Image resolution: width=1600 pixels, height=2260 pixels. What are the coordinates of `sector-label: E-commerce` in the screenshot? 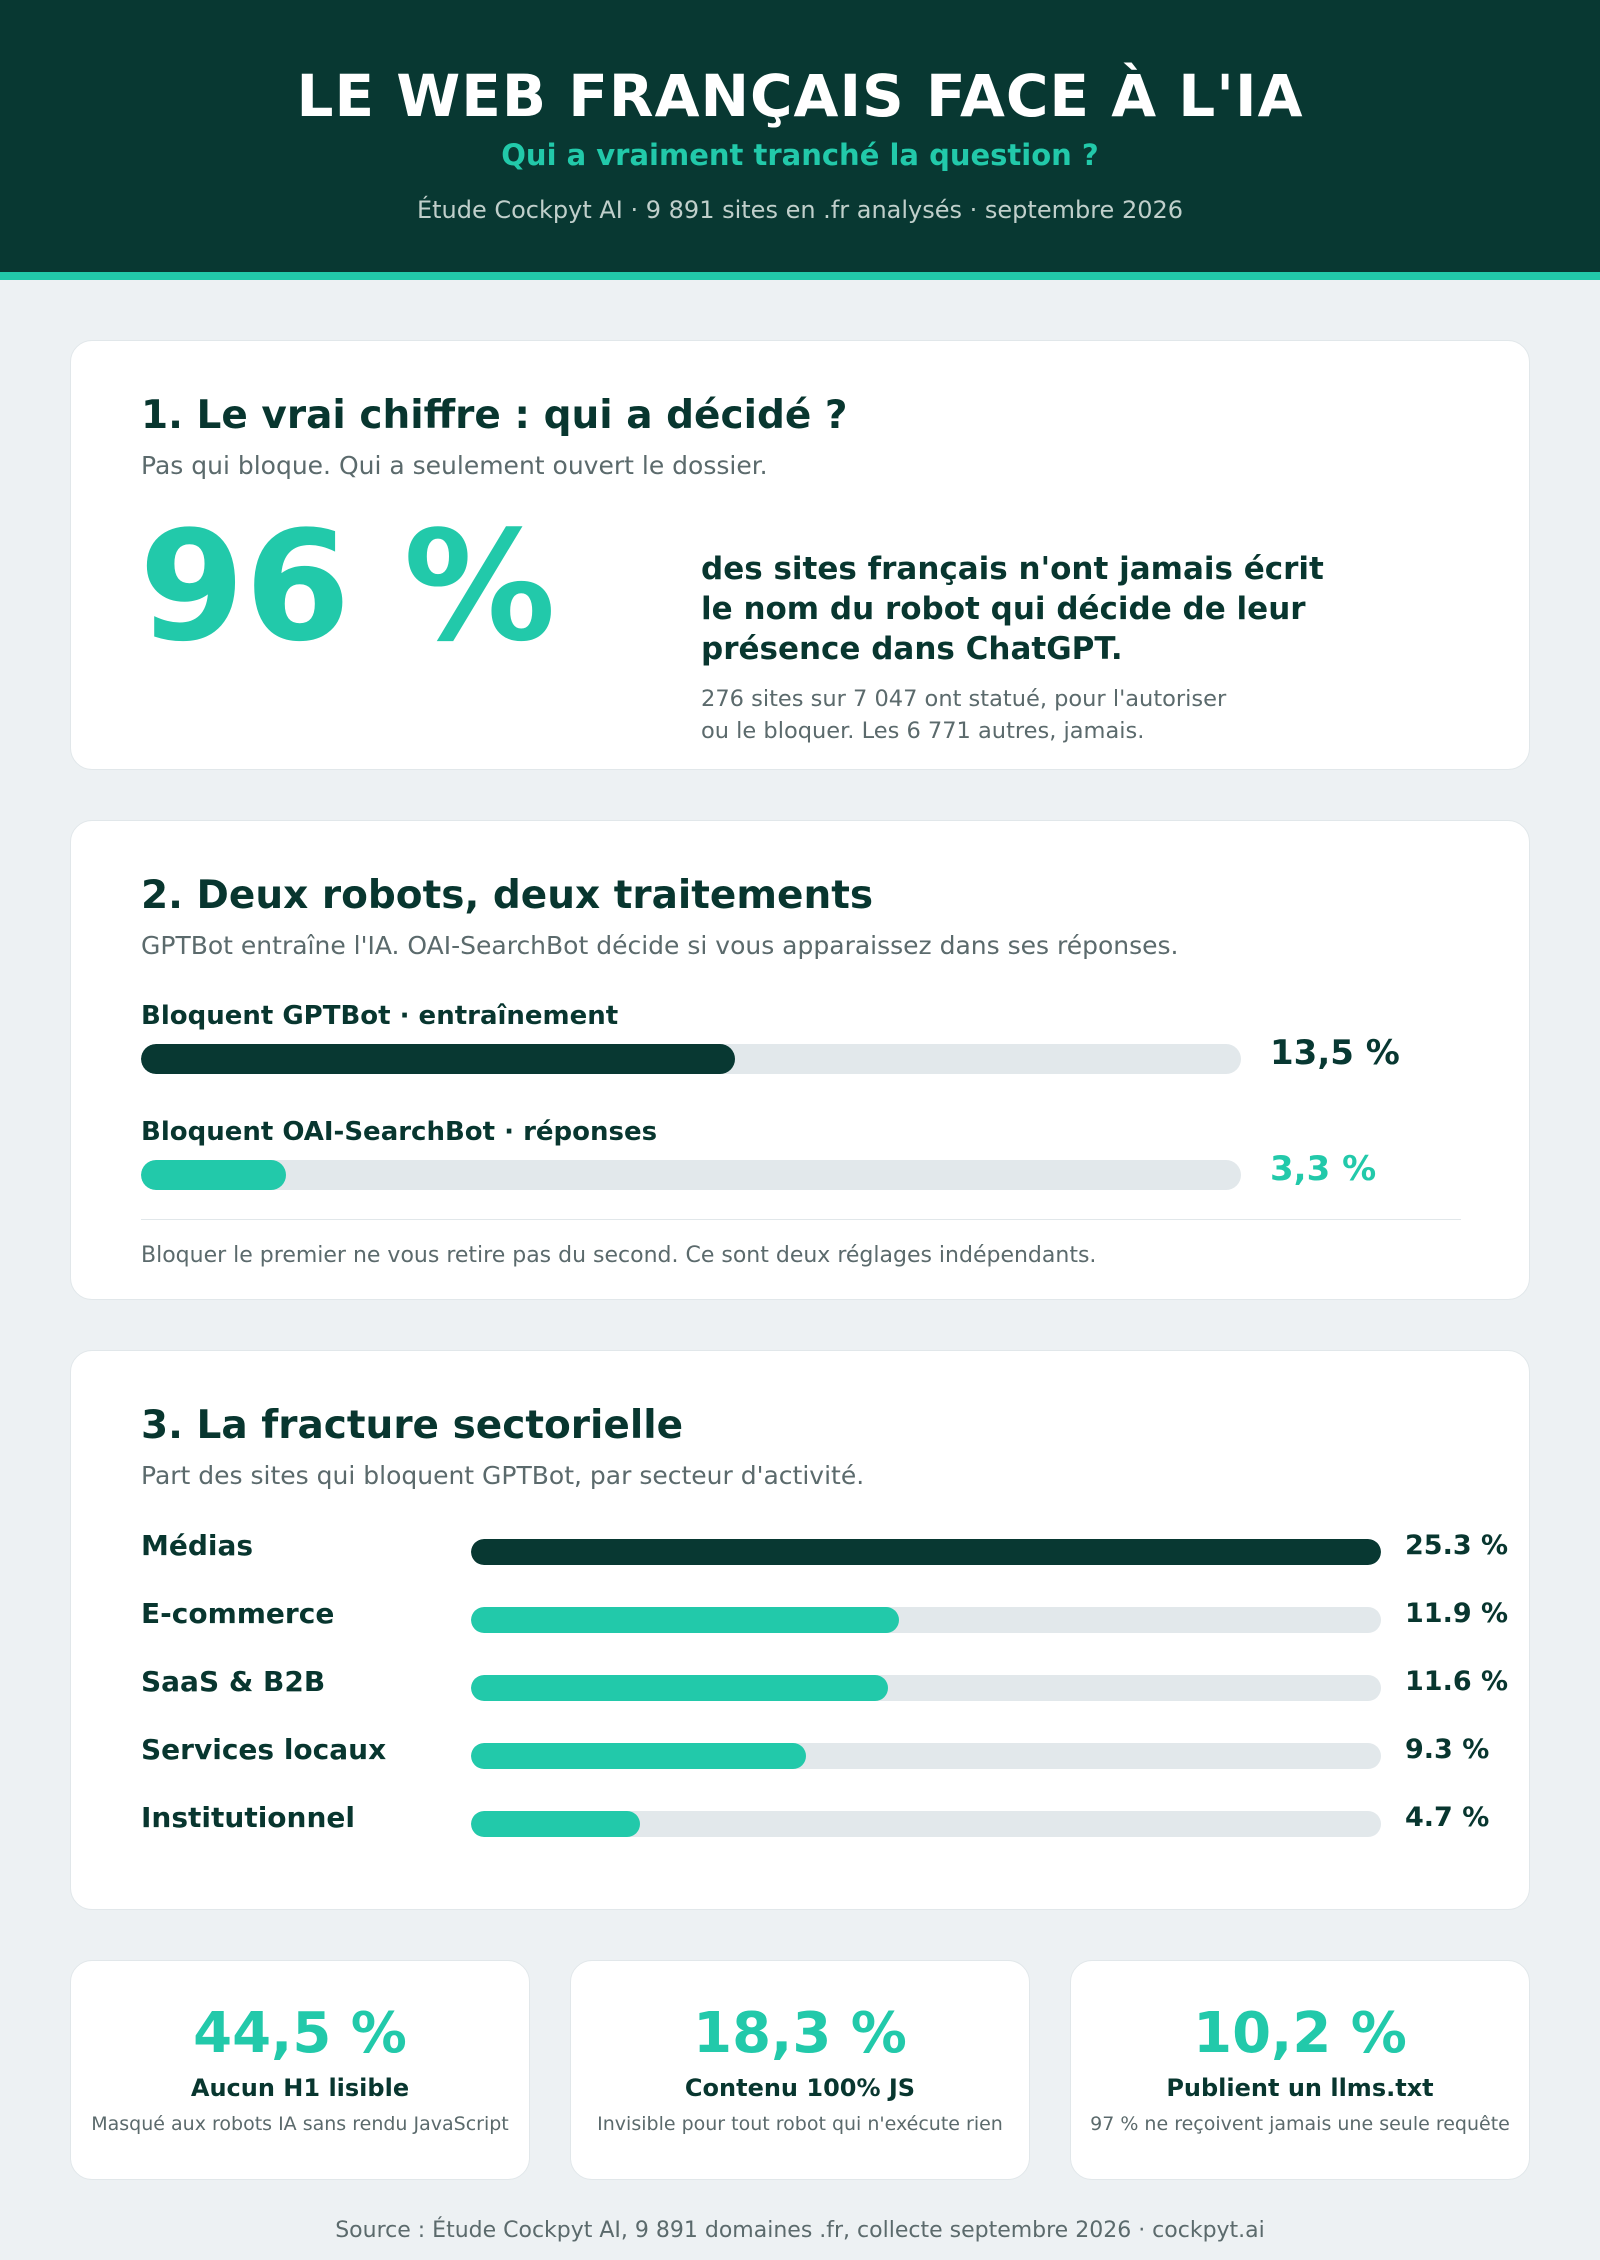 It's located at (238, 1613).